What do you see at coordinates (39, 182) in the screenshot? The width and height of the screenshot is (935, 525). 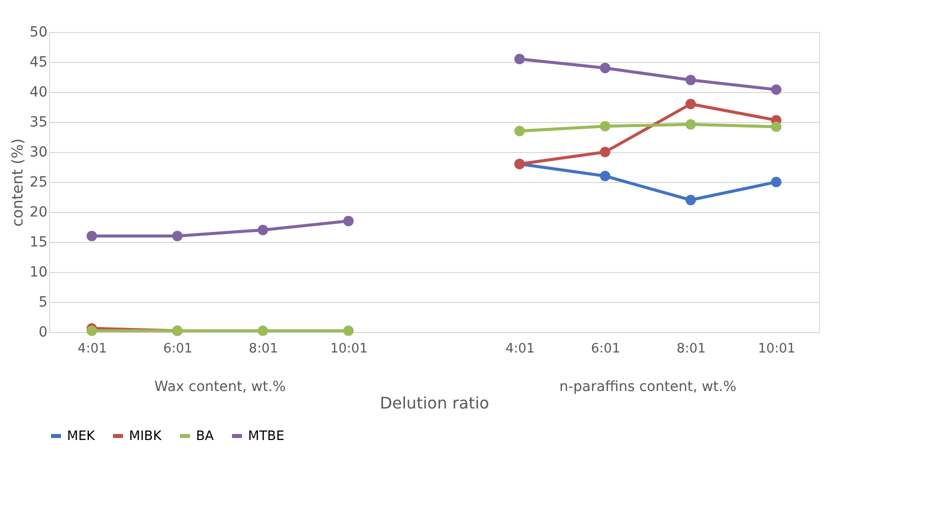 I see `y-tick-label: 25` at bounding box center [39, 182].